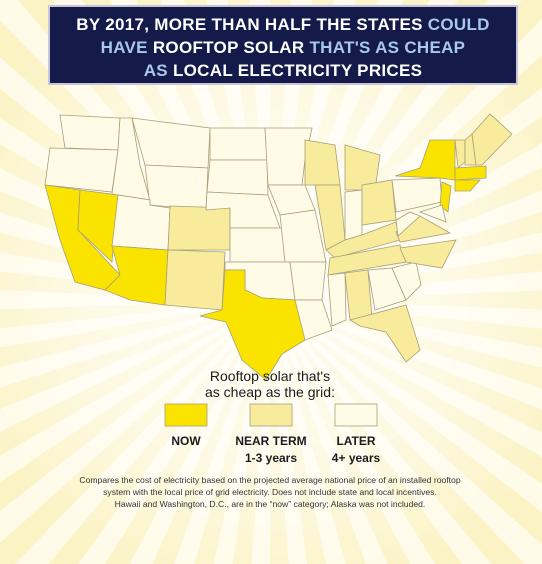  Describe the element at coordinates (270, 376) in the screenshot. I see `legend-heading: Rooftop solar that's` at that location.